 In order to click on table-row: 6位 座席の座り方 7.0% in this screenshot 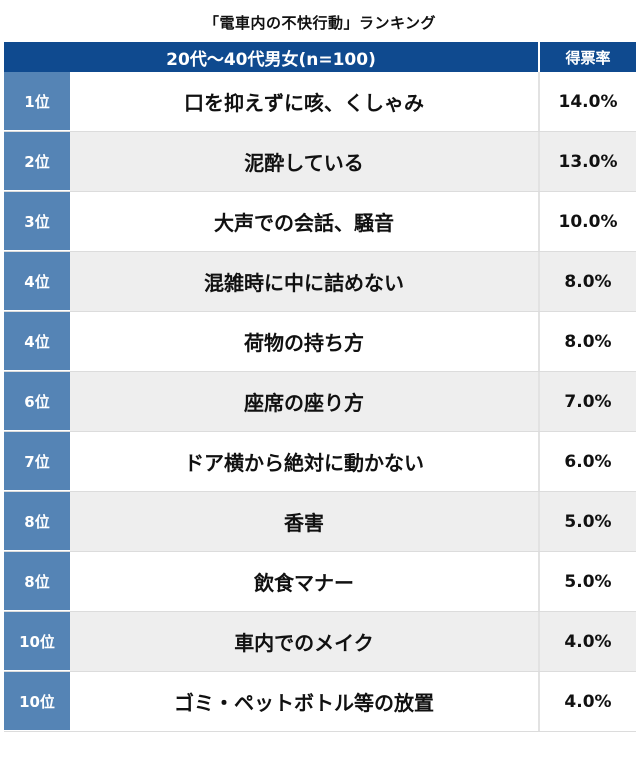, I will do `click(320, 402)`.